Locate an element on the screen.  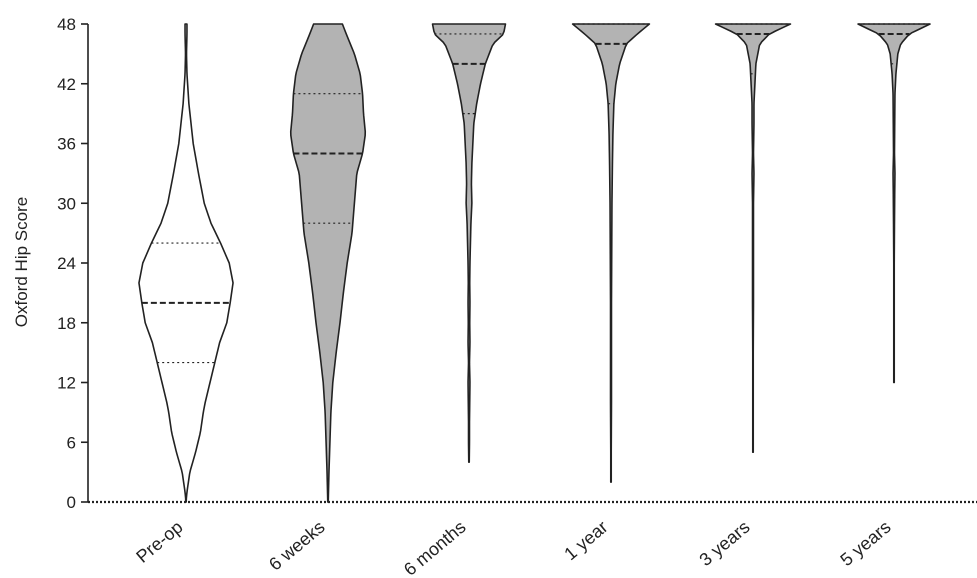
violin-3-years is located at coordinates (753, 238).